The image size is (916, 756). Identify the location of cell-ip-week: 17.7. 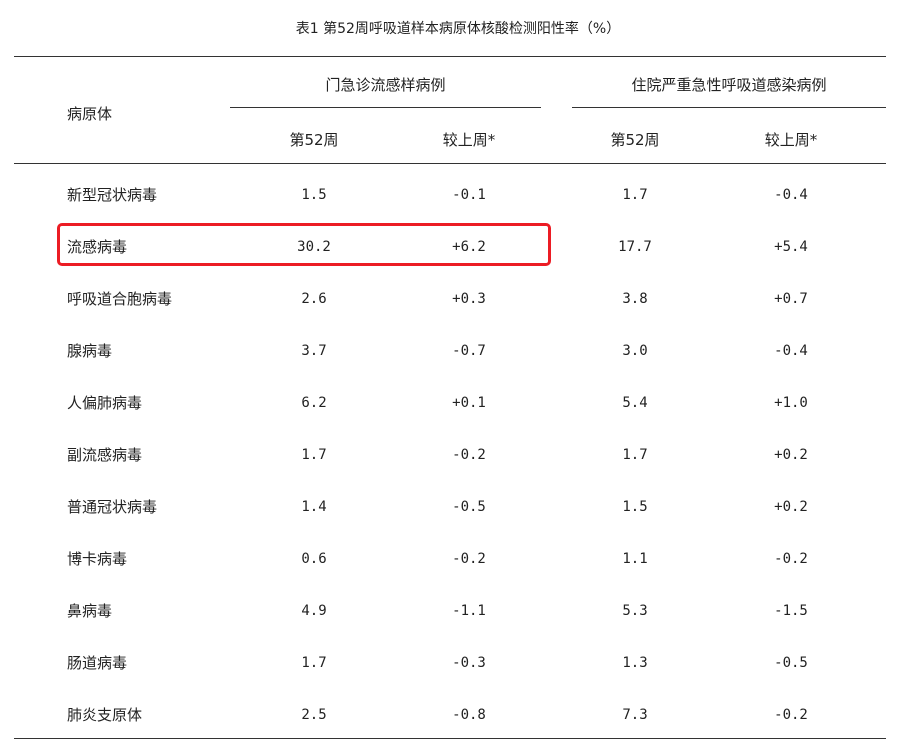
(635, 247).